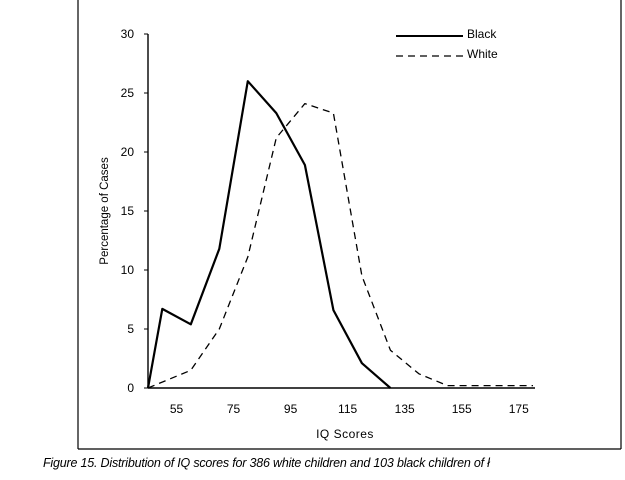 Image resolution: width=625 pixels, height=480 pixels. I want to click on legend: Black White, so click(447, 44).